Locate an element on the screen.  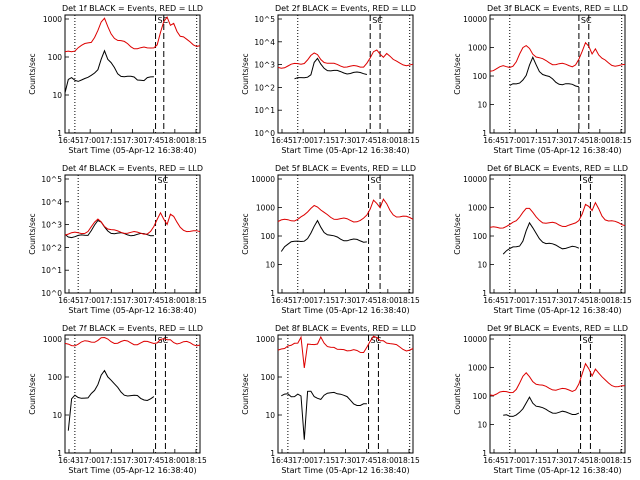
panel-title: Det 1f BLACK = Events, RED = LLD is located at coordinates (132, 8).